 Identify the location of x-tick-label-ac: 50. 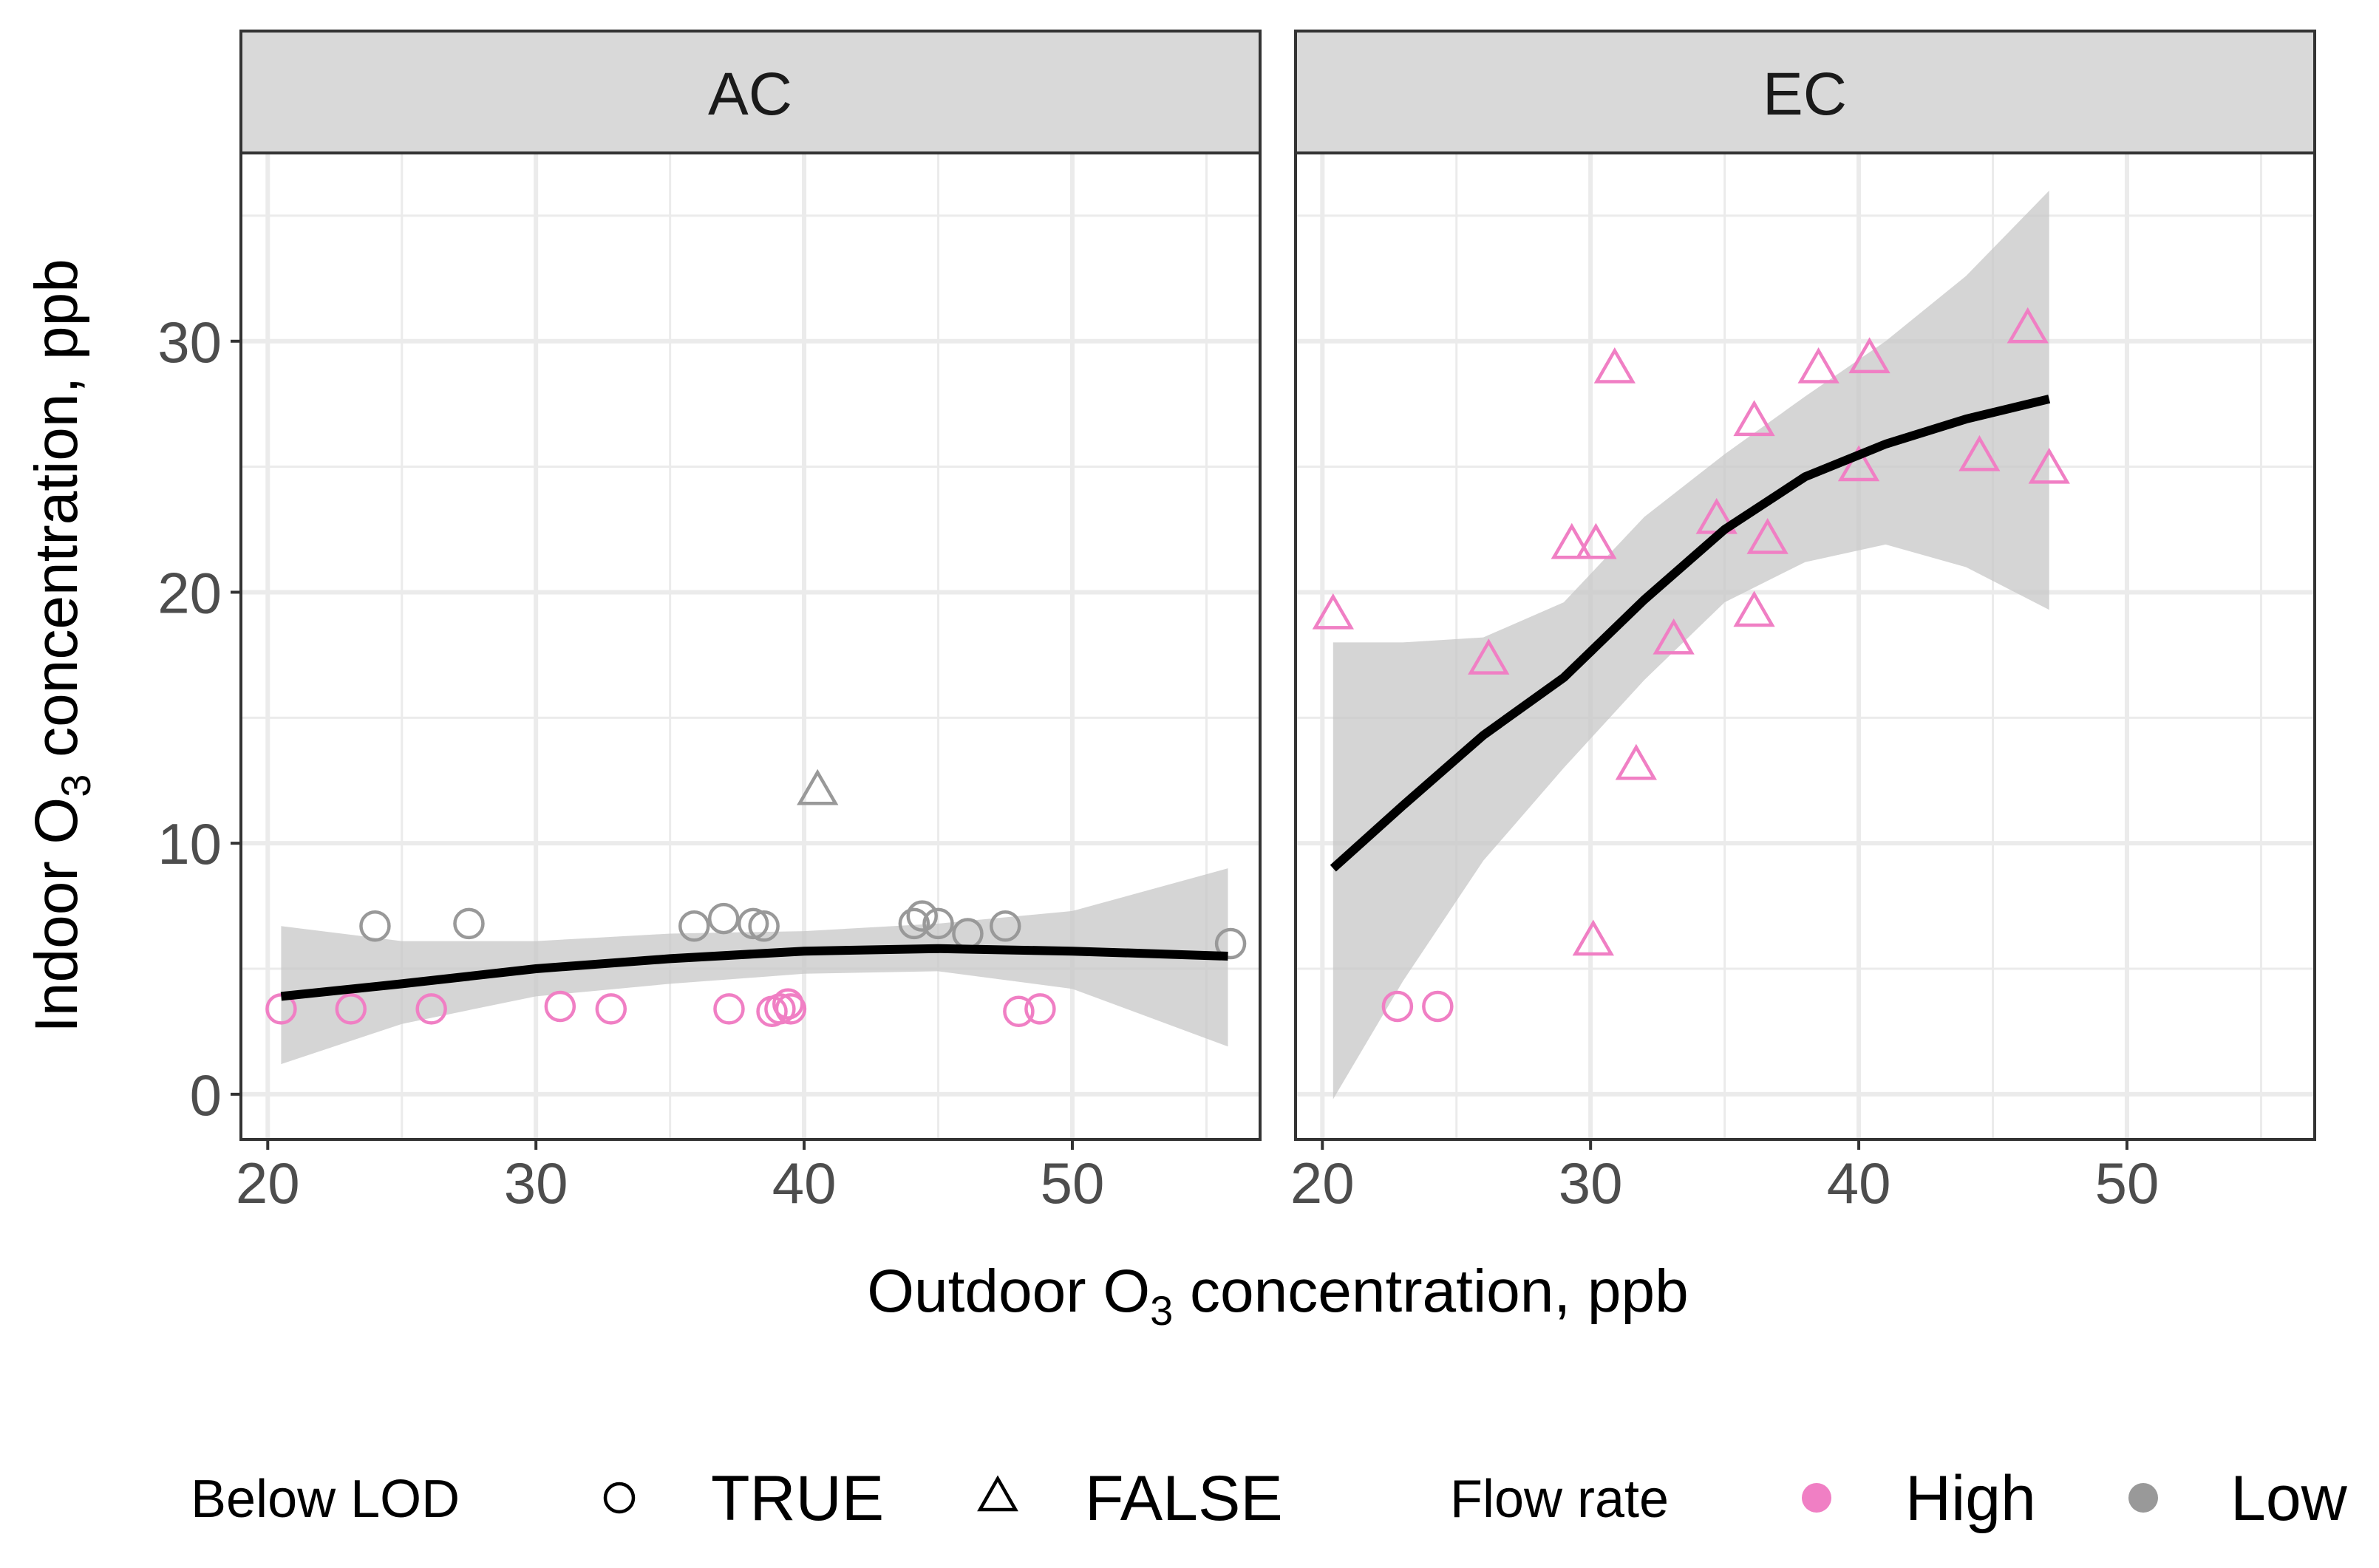
(1073, 1184).